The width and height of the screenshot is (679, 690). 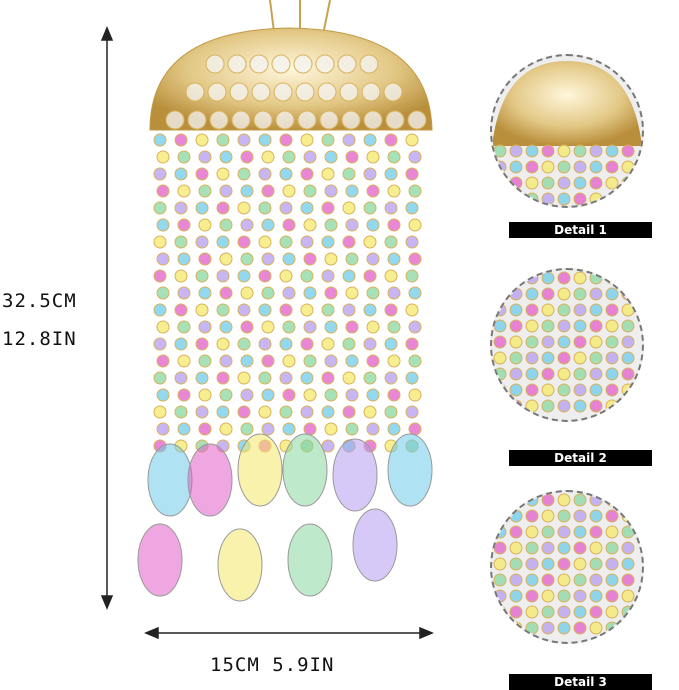 What do you see at coordinates (580, 230) in the screenshot?
I see `detail-1-label: Detail 1` at bounding box center [580, 230].